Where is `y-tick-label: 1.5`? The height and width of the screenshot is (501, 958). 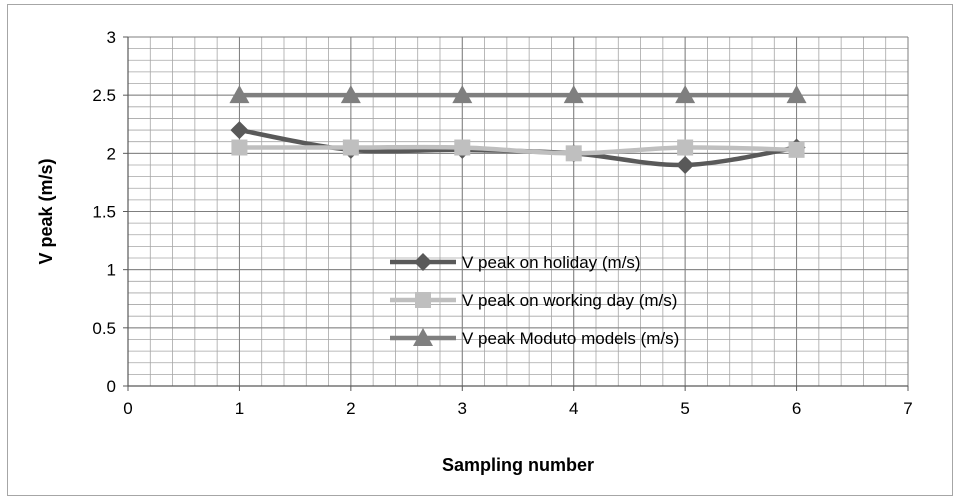
y-tick-label: 1.5 is located at coordinates (104, 212).